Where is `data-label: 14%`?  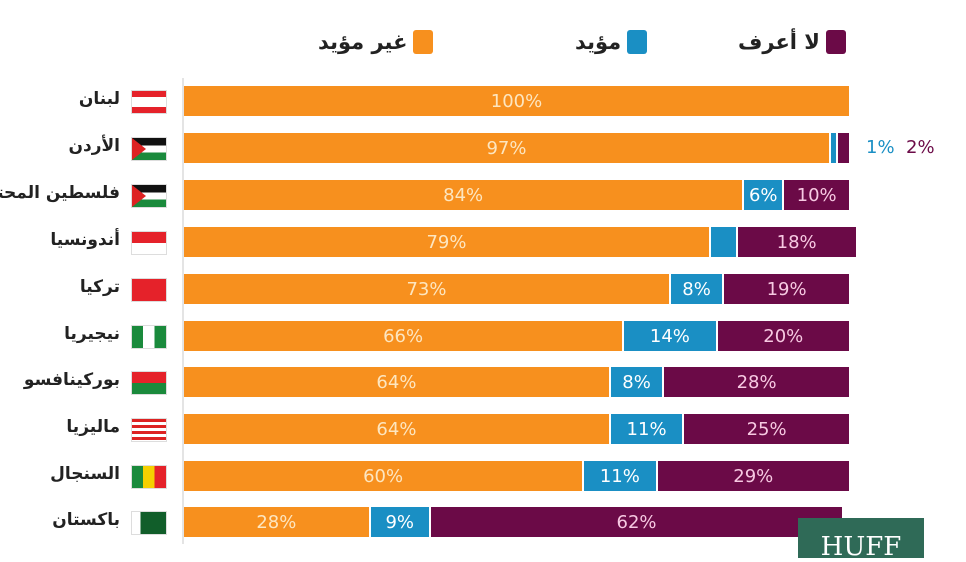
data-label: 14% is located at coordinates (669, 336).